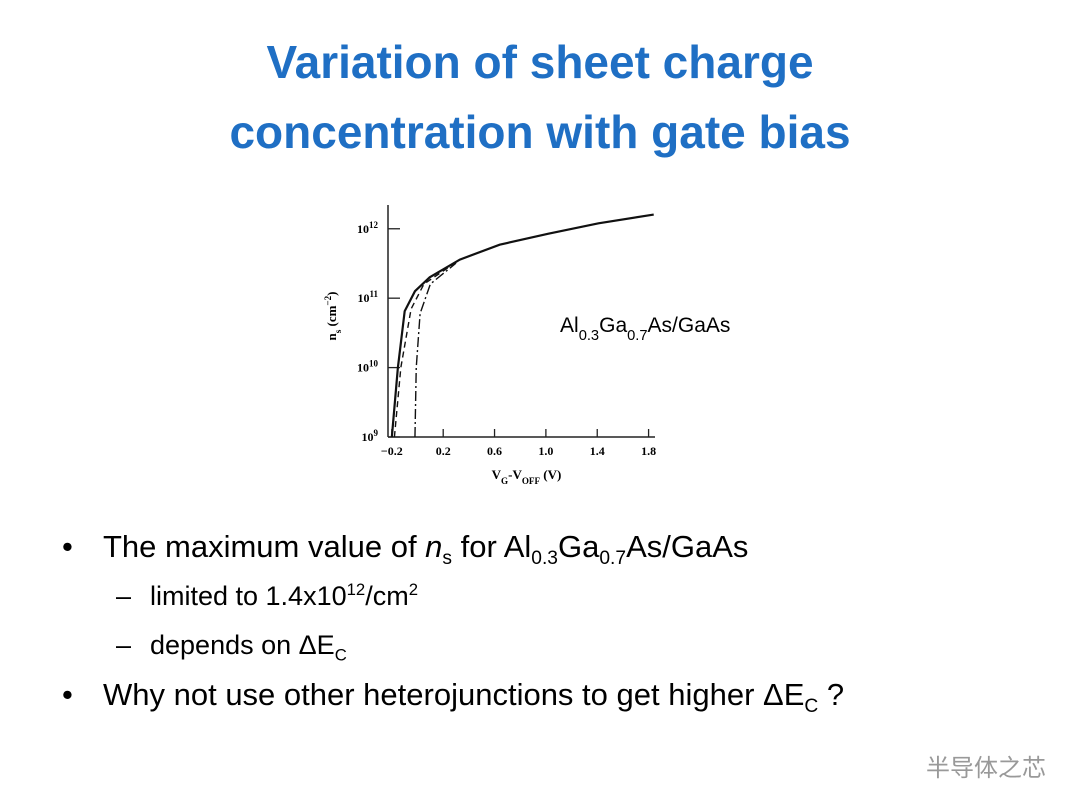  What do you see at coordinates (387, 596) in the screenshot?
I see `bullet-text: /cm` at bounding box center [387, 596].